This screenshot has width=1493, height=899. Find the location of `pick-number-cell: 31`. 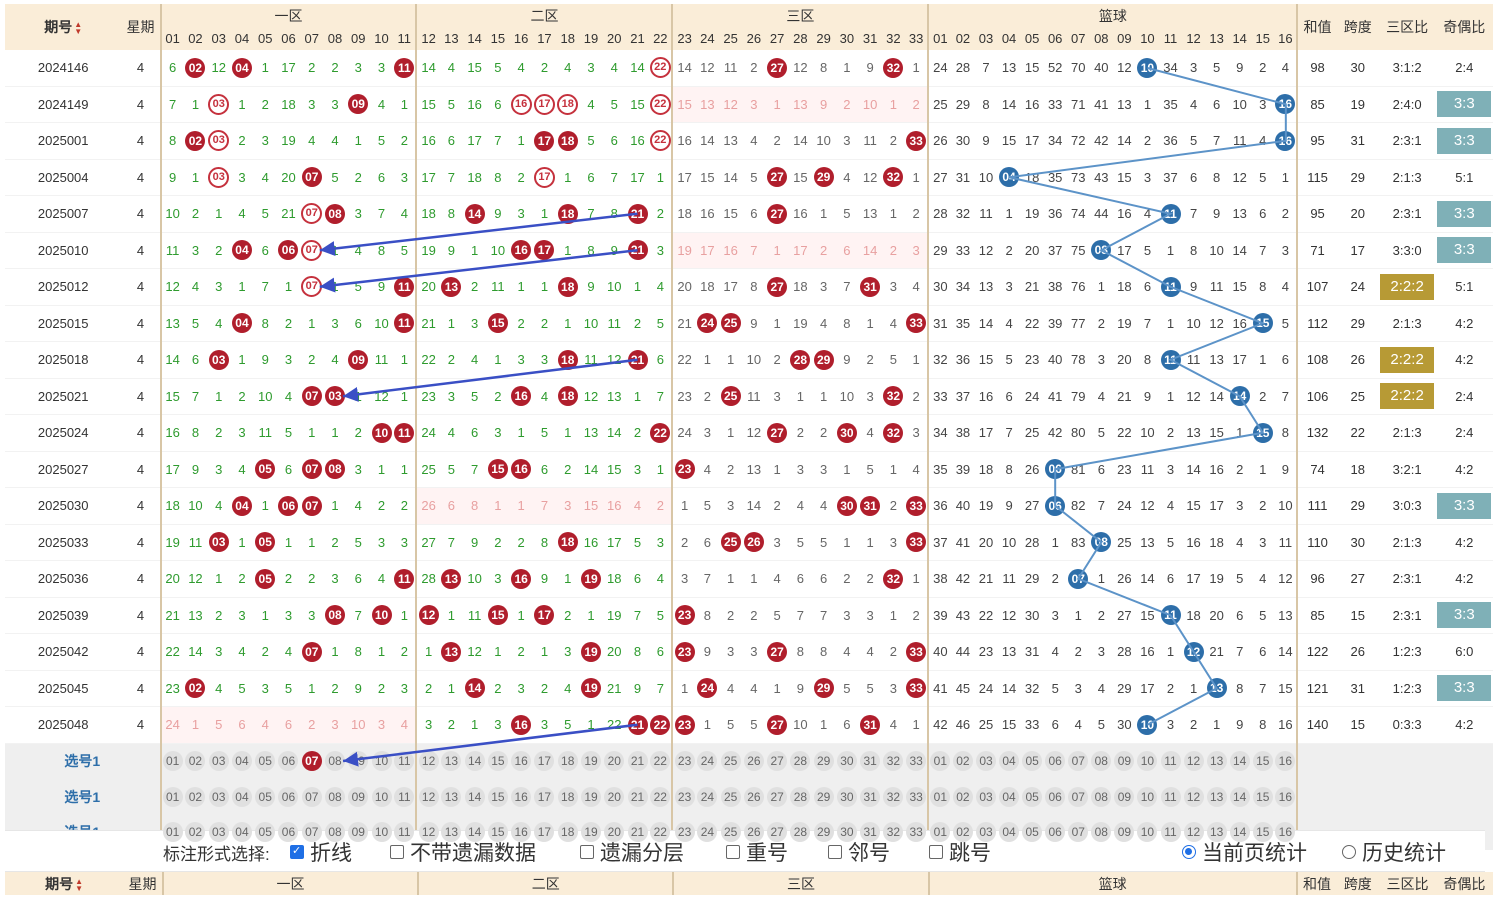

pick-number-cell: 31 is located at coordinates (870, 761).